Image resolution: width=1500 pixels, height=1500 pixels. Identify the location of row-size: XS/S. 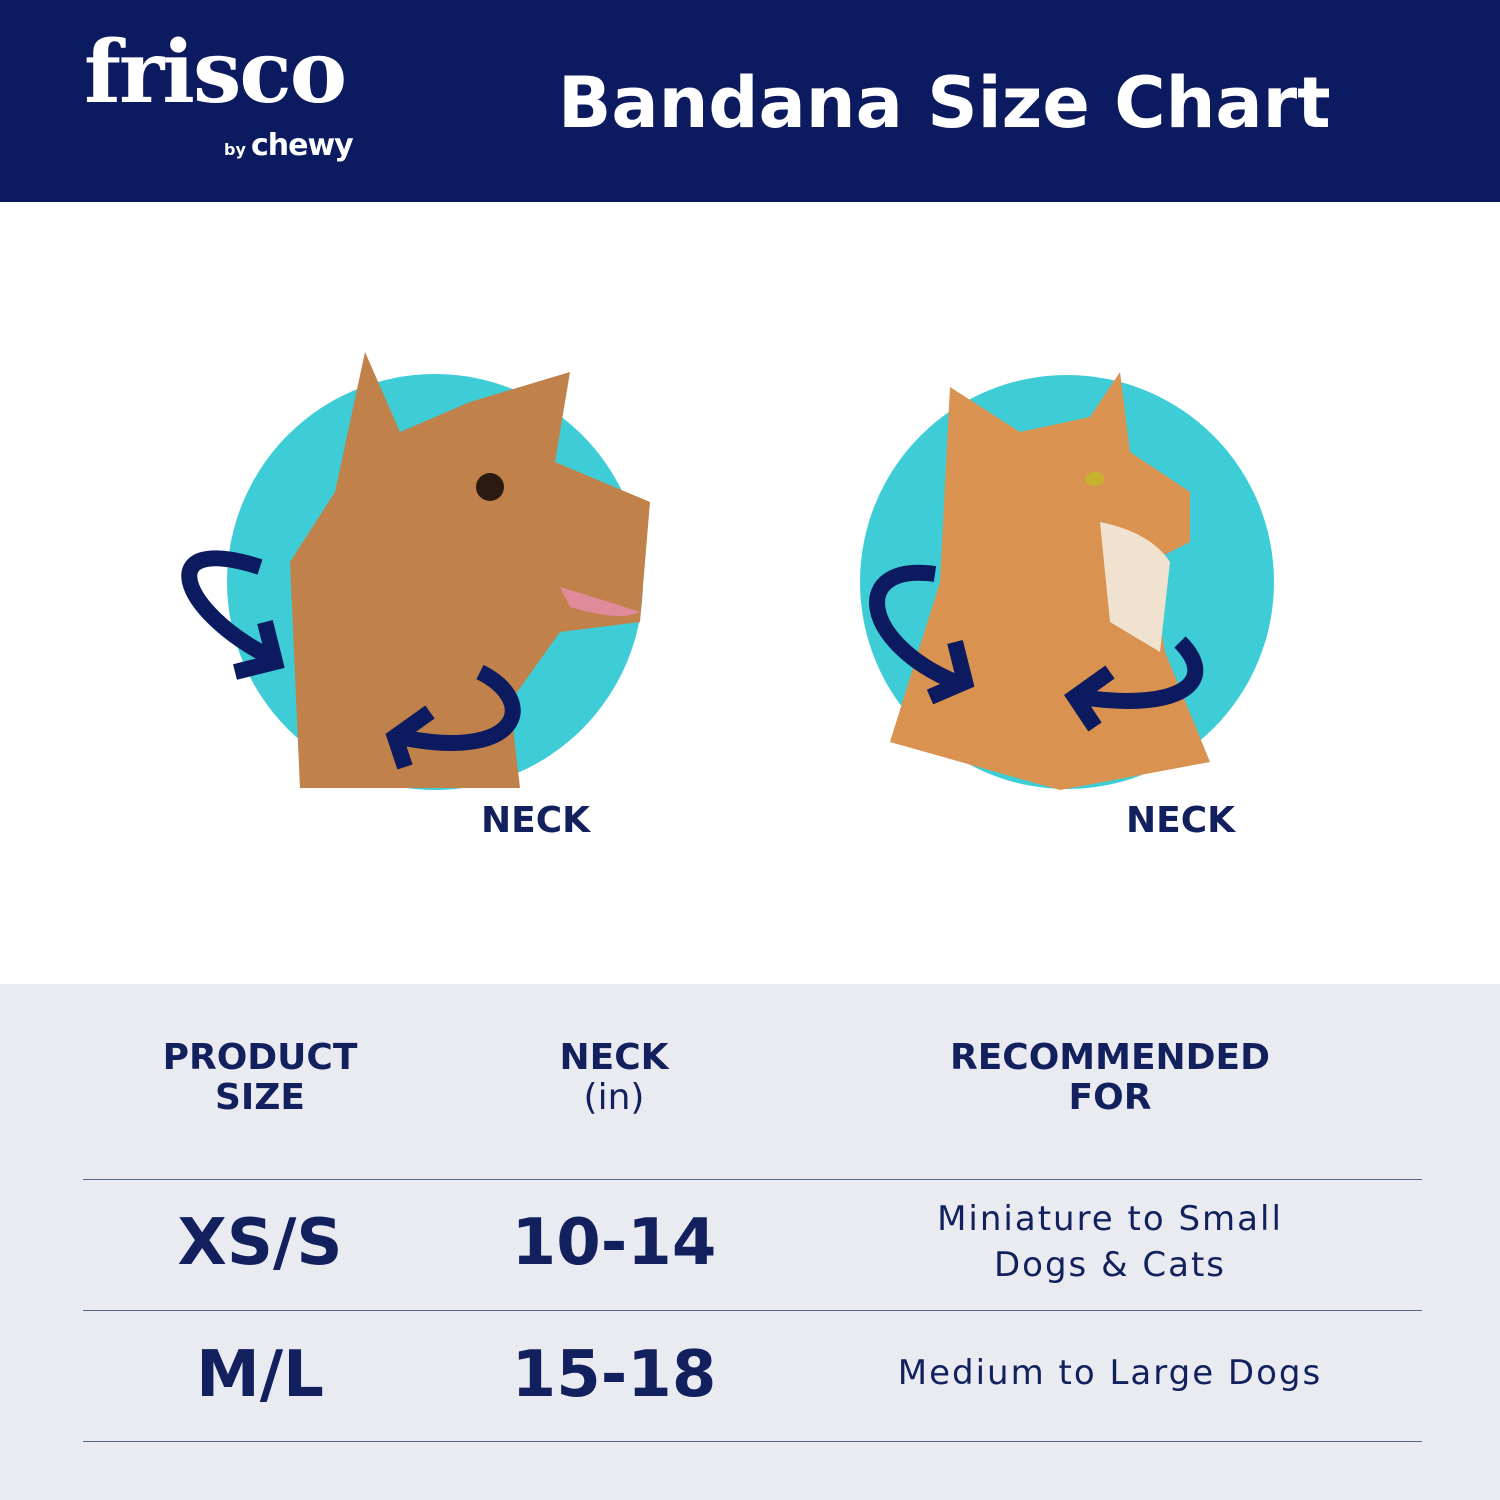
(260, 1243).